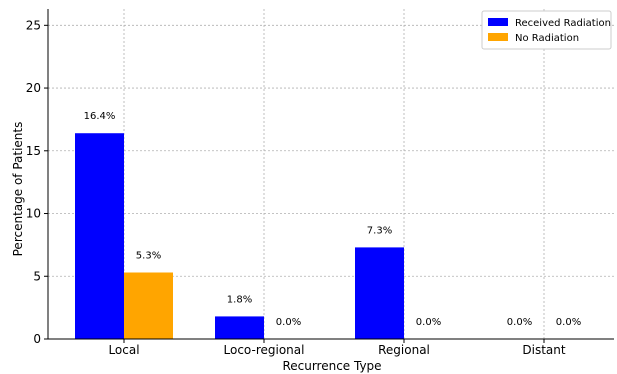  Describe the element at coordinates (331, 366) in the screenshot. I see `x-axis-title: Recurrence Type` at that location.